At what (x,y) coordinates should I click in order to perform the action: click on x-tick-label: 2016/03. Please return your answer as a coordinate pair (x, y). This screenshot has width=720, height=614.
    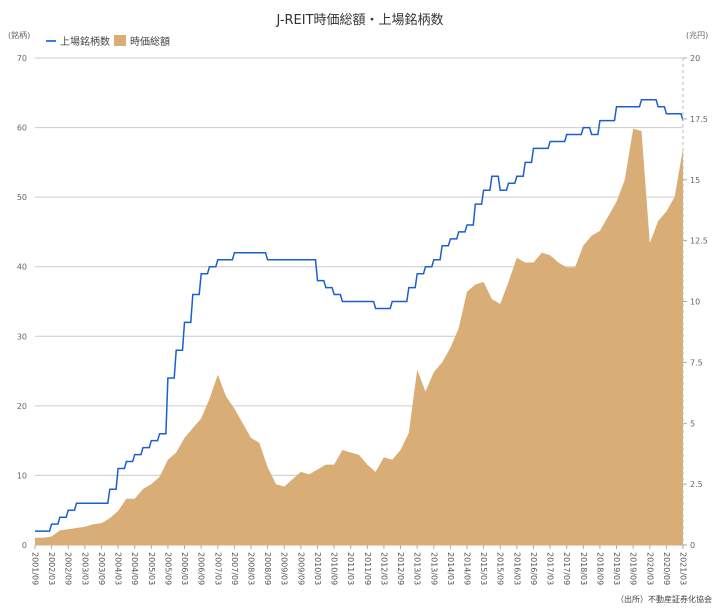
    Looking at the image, I should click on (516, 568).